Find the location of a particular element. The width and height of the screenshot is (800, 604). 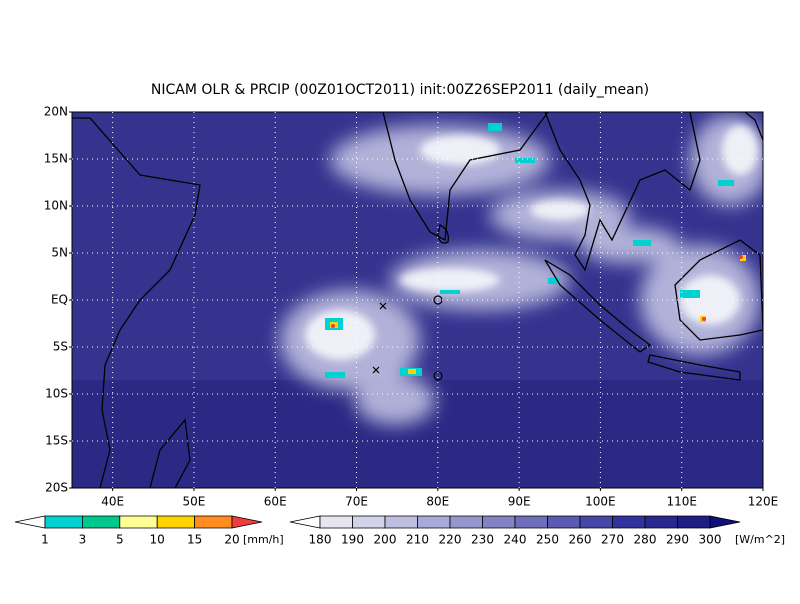

lat-label: 5N is located at coordinates (59, 253).